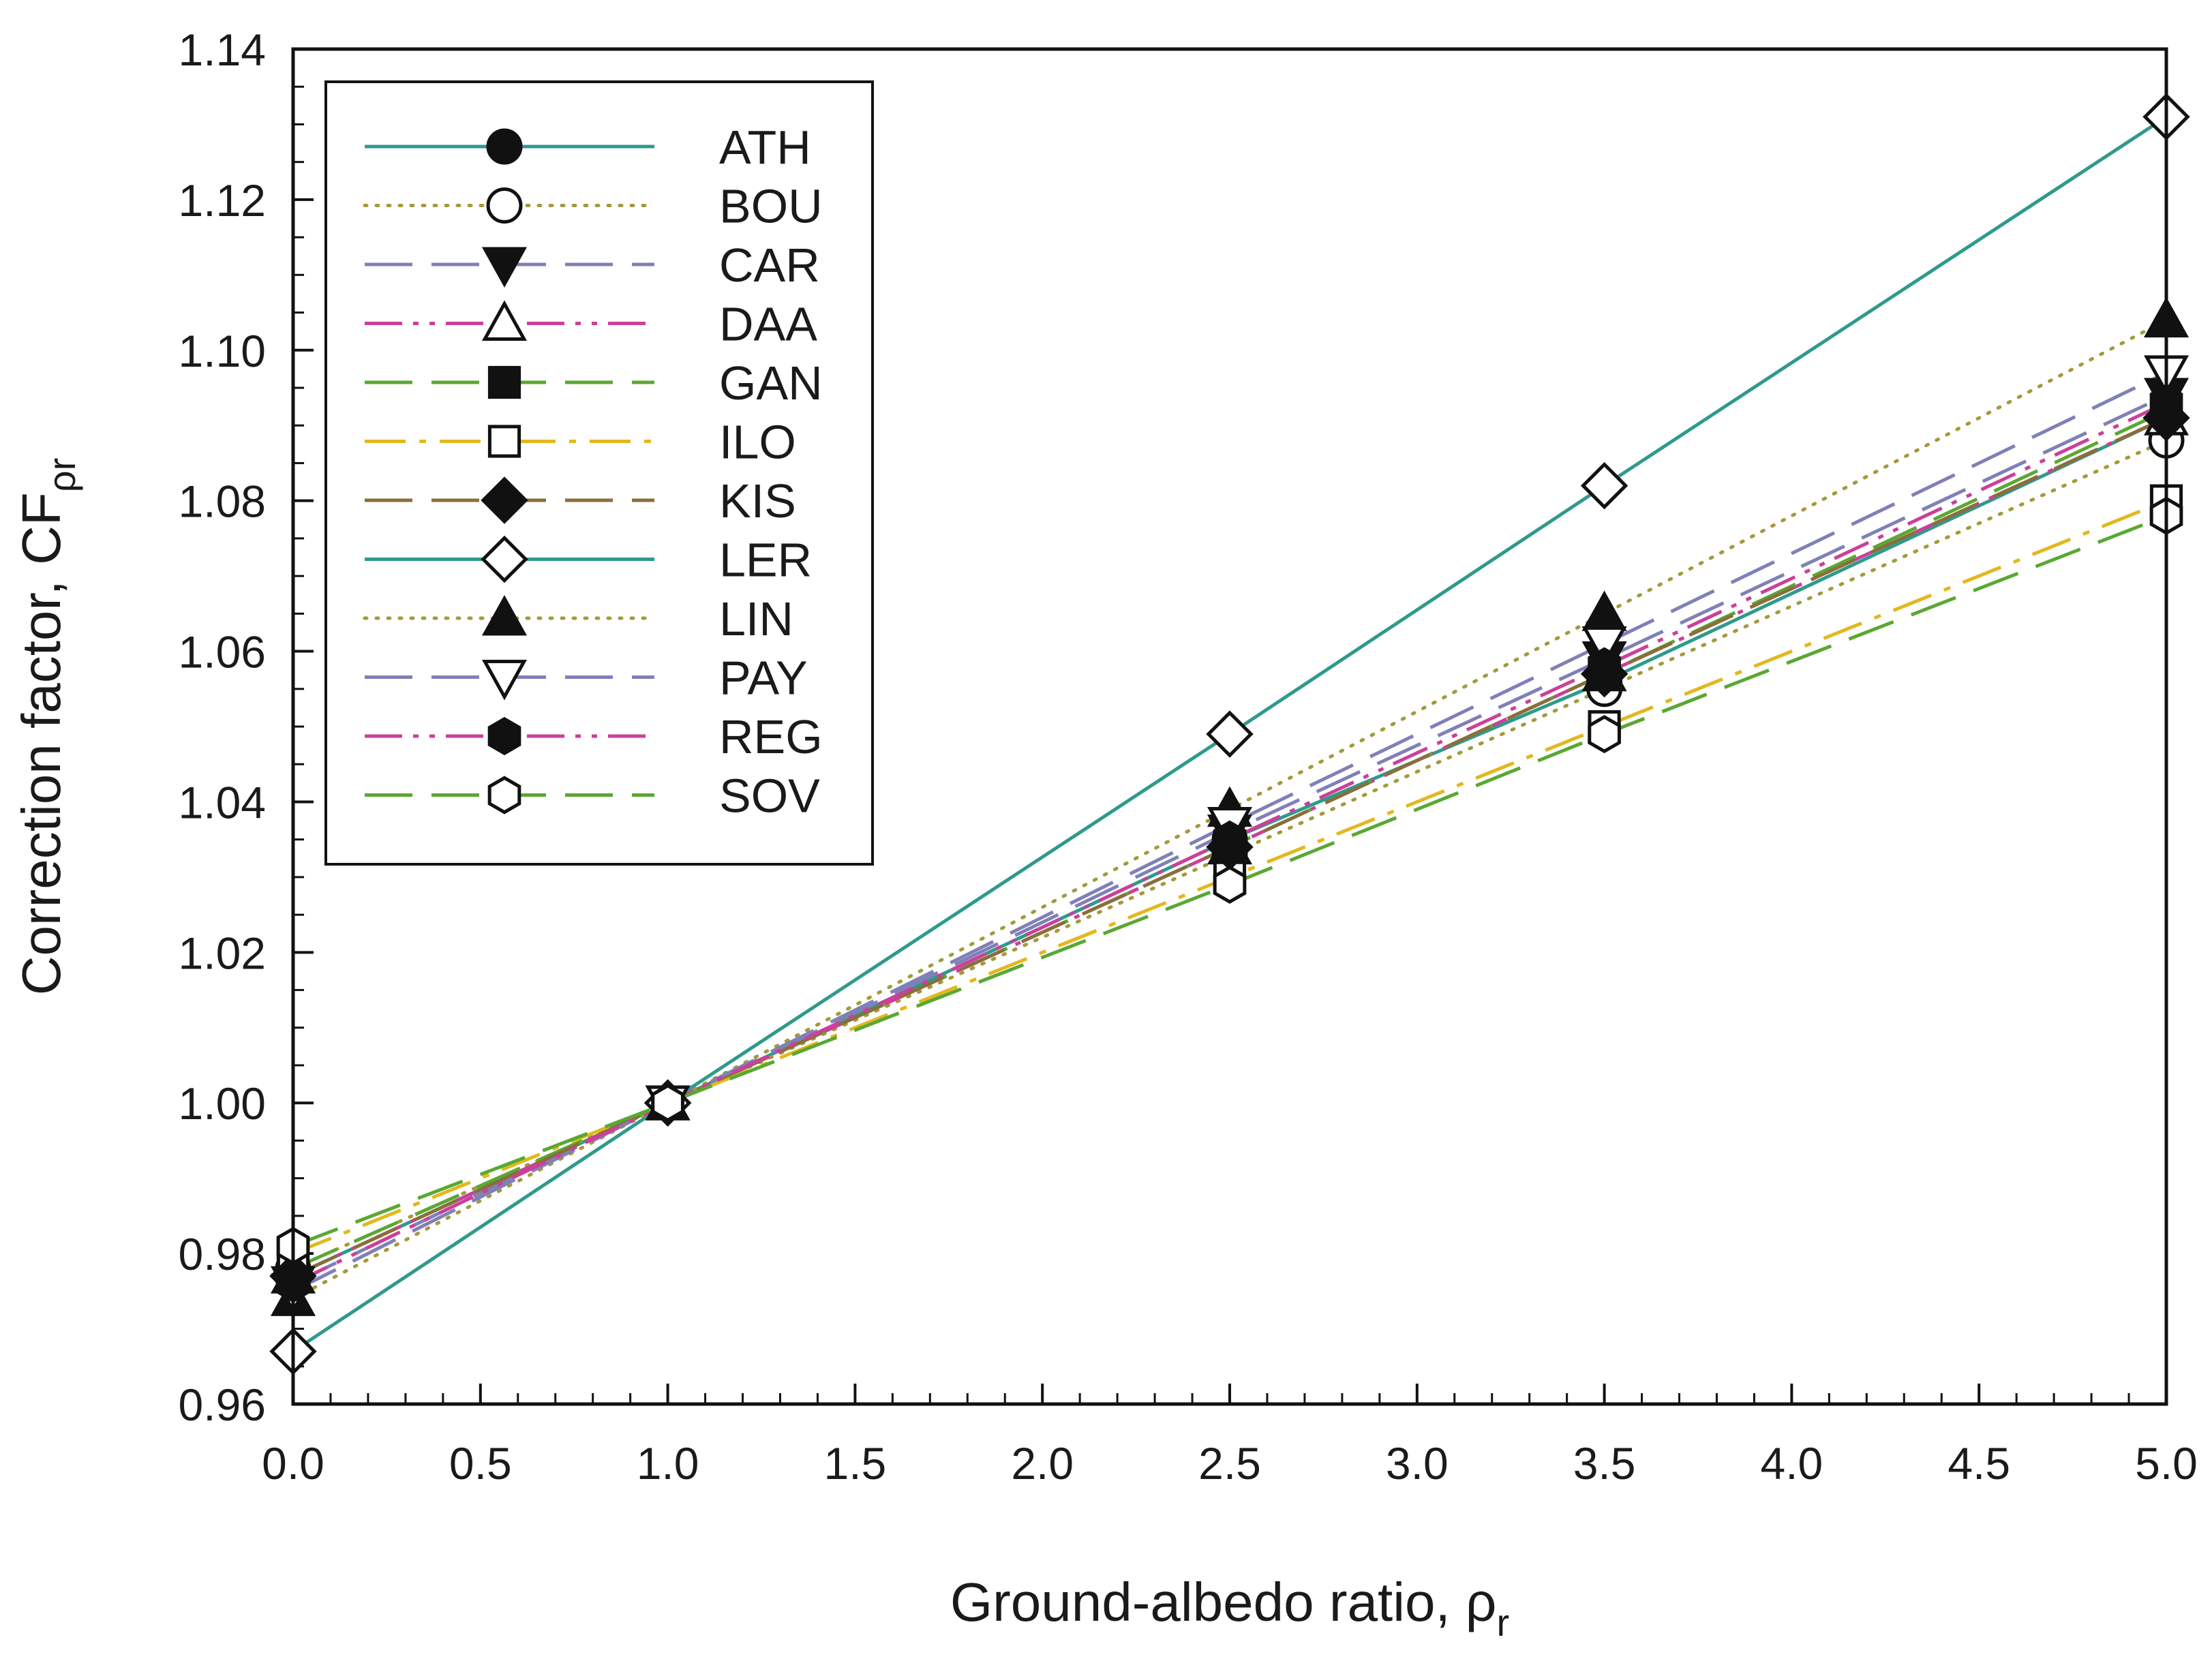 The width and height of the screenshot is (2212, 1661). I want to click on legend-entry-lin: LIN, so click(578, 618).